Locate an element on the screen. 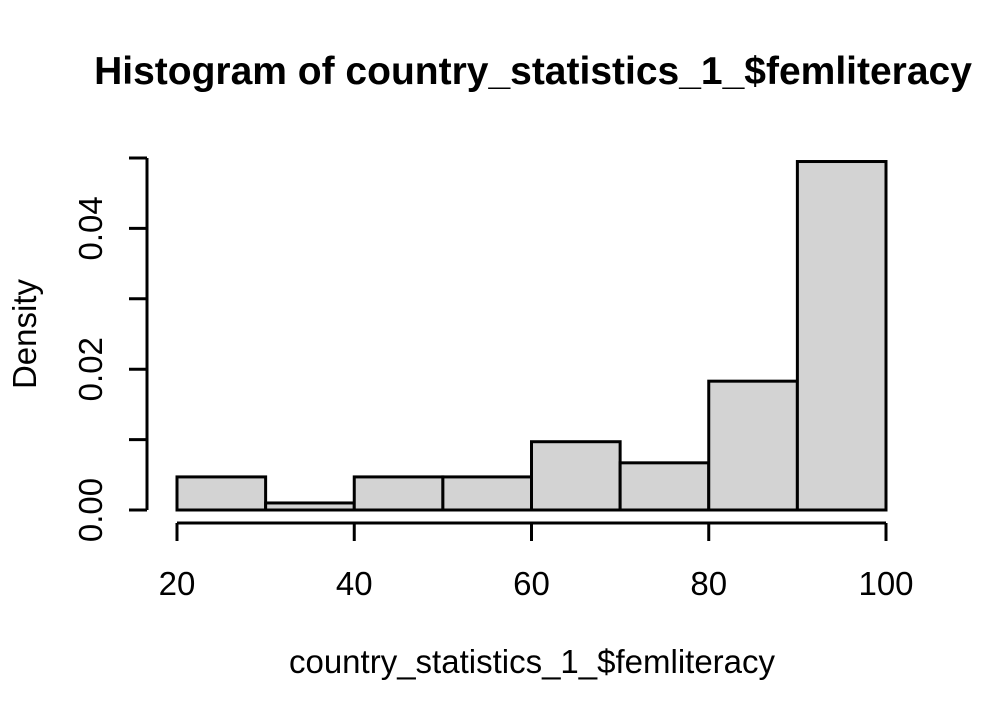  y-tick-label: 0.02 is located at coordinates (90, 369).